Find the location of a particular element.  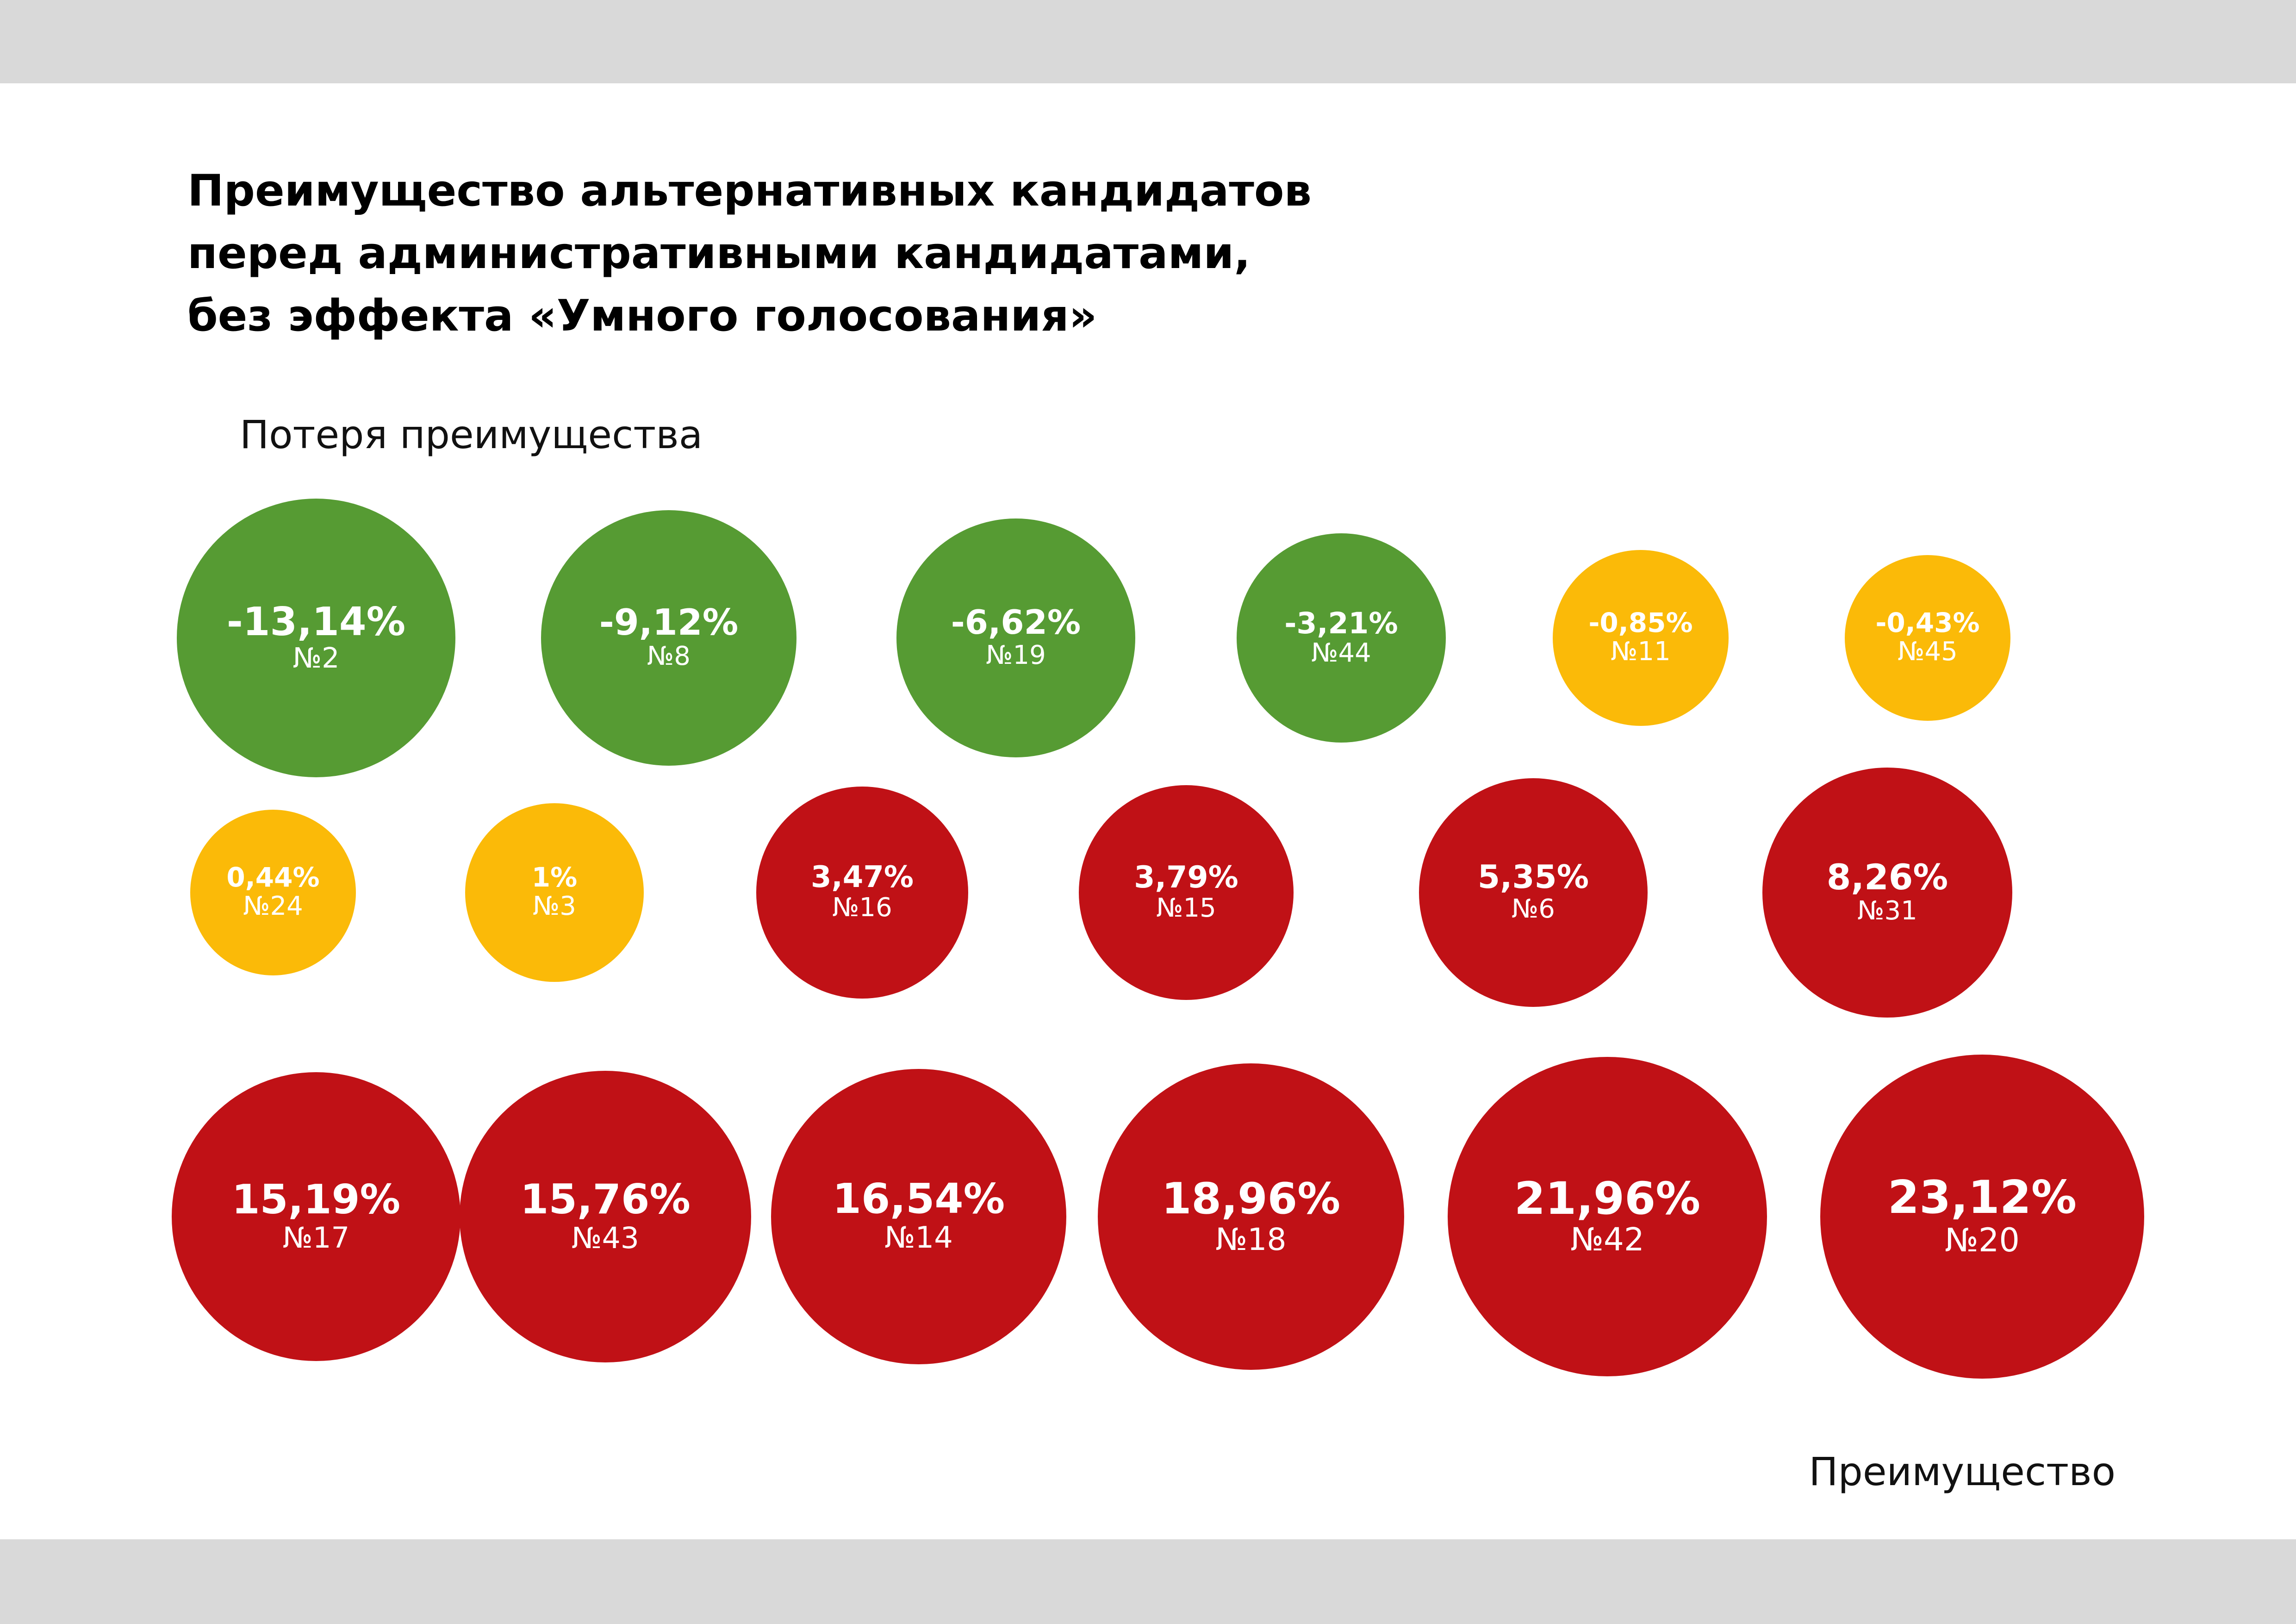

bubble-district-2: -13,14% №2 is located at coordinates (316, 638).